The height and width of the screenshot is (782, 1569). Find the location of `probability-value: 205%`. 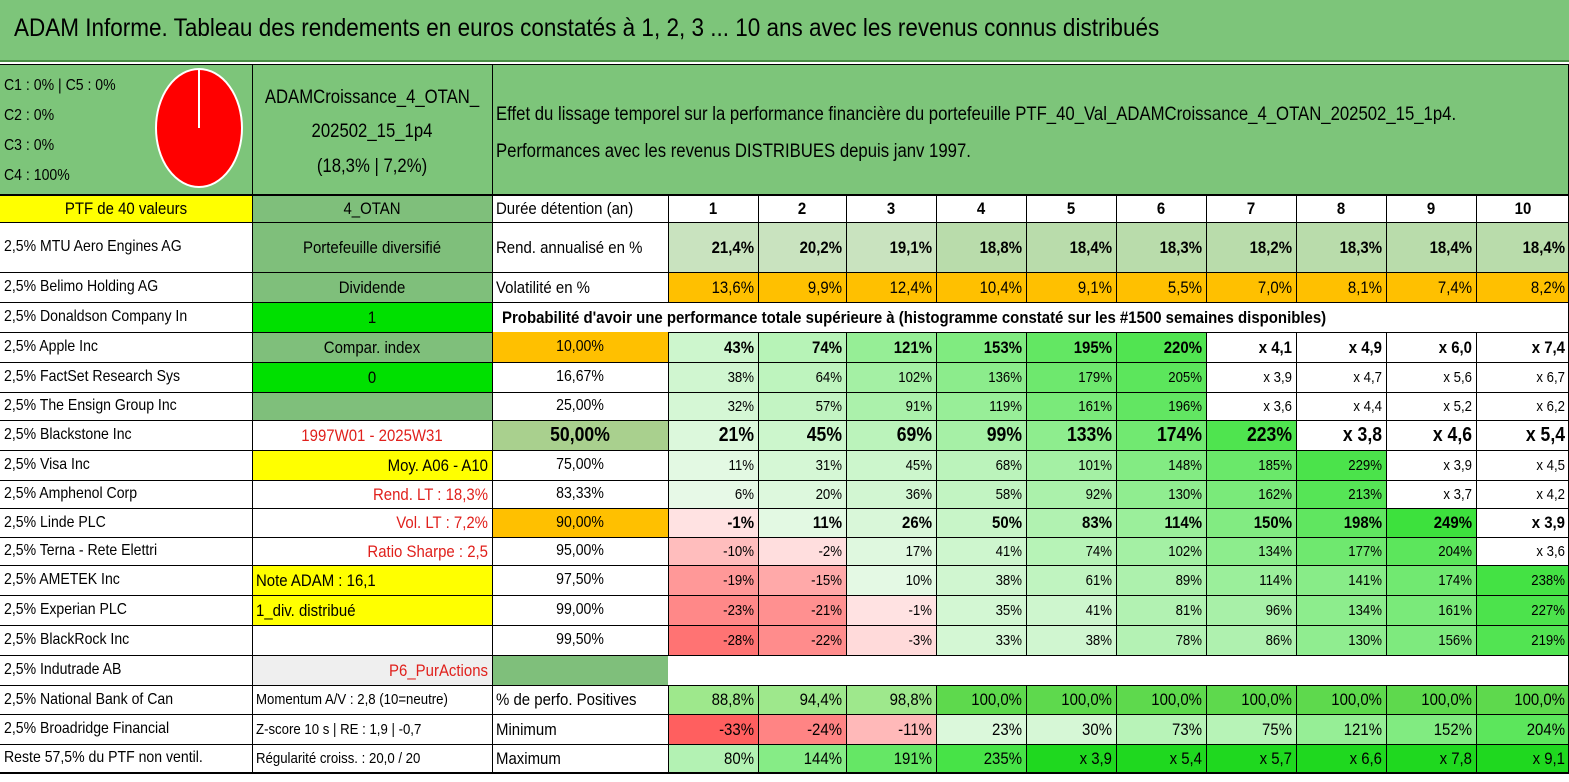

probability-value: 205% is located at coordinates (1185, 377).